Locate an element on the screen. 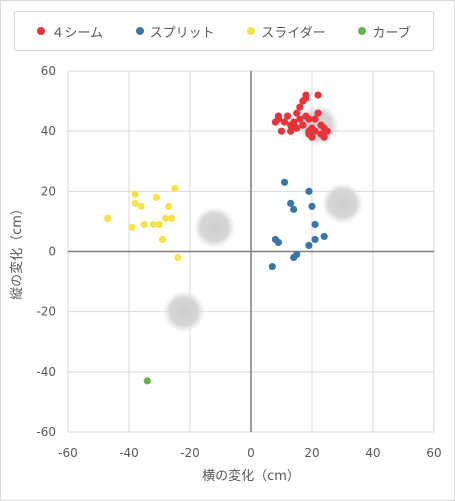 The image size is (455, 501). legend-marker-split is located at coordinates (139, 31).